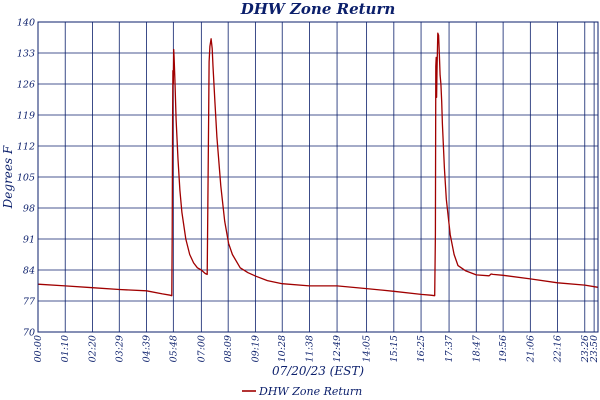 Image resolution: width=600 pixels, height=400 pixels. What do you see at coordinates (92, 348) in the screenshot?
I see `x-tick-label: 02:20` at bounding box center [92, 348].